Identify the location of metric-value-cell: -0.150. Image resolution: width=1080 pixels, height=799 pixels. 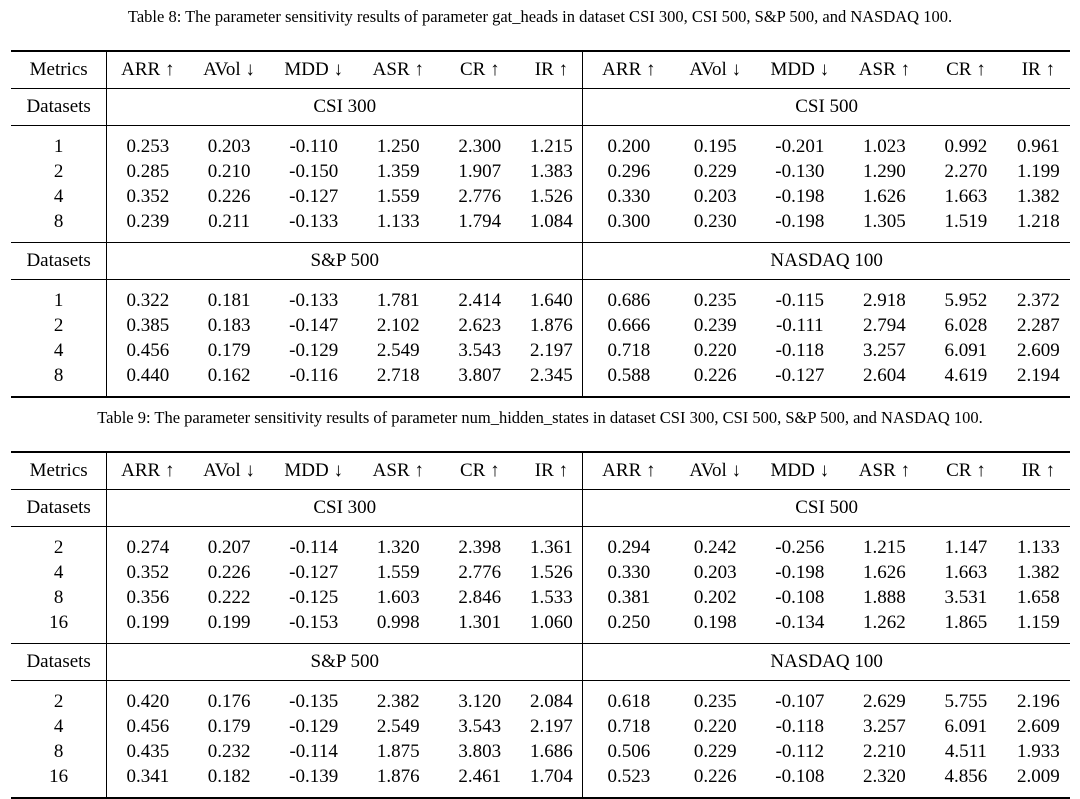
(314, 171).